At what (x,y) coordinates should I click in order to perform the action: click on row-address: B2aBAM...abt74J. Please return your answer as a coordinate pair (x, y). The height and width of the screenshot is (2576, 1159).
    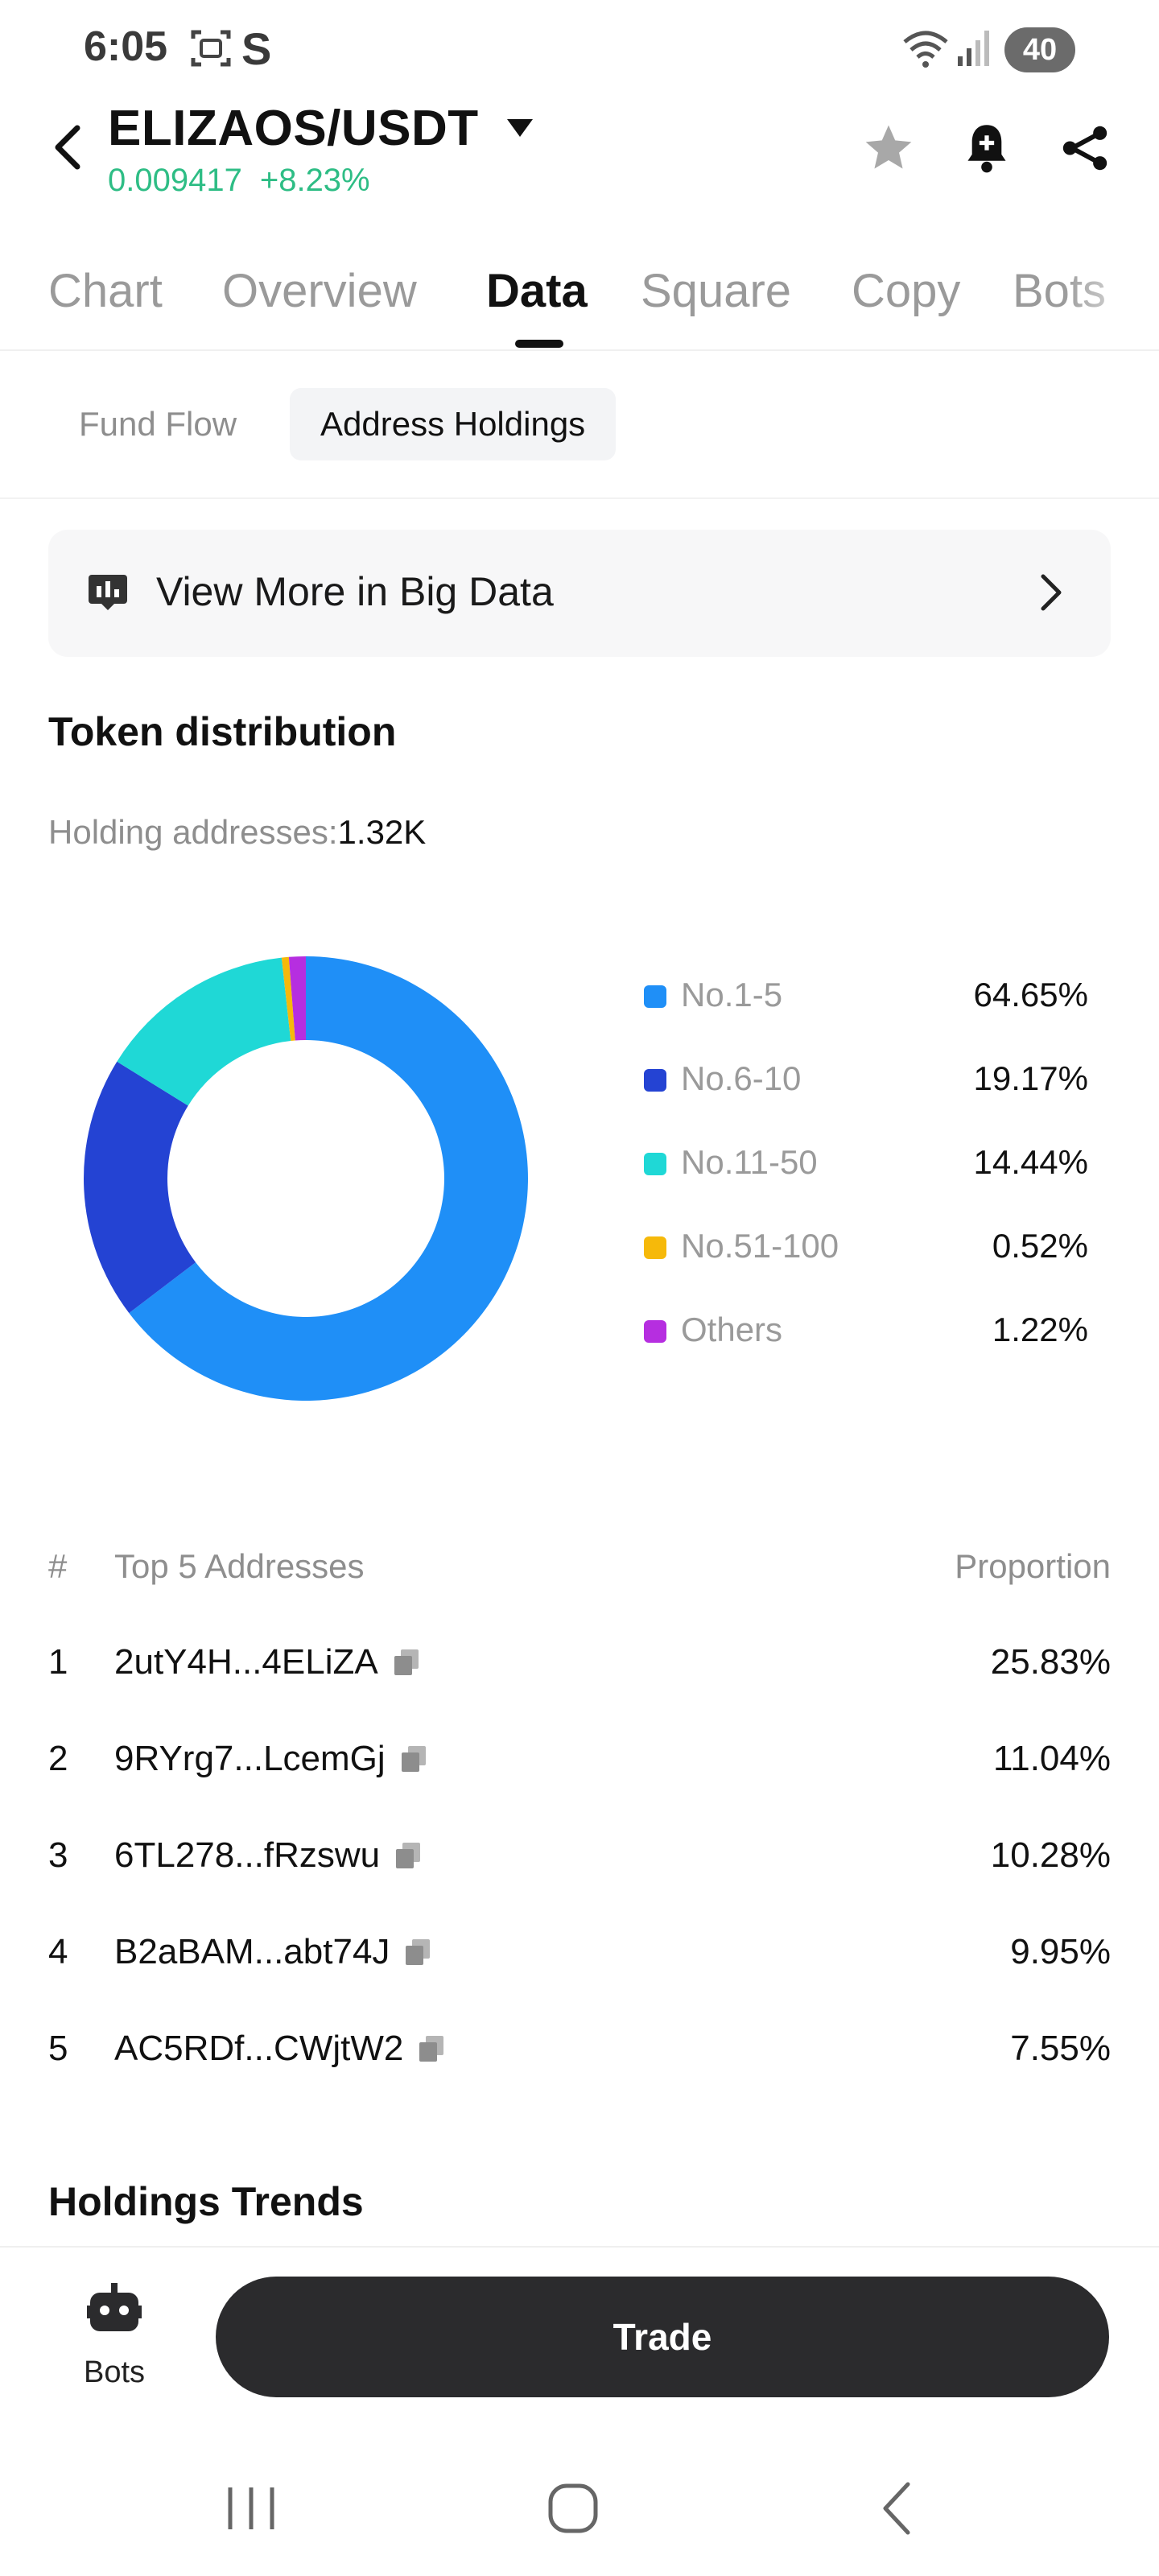
    Looking at the image, I should click on (272, 1952).